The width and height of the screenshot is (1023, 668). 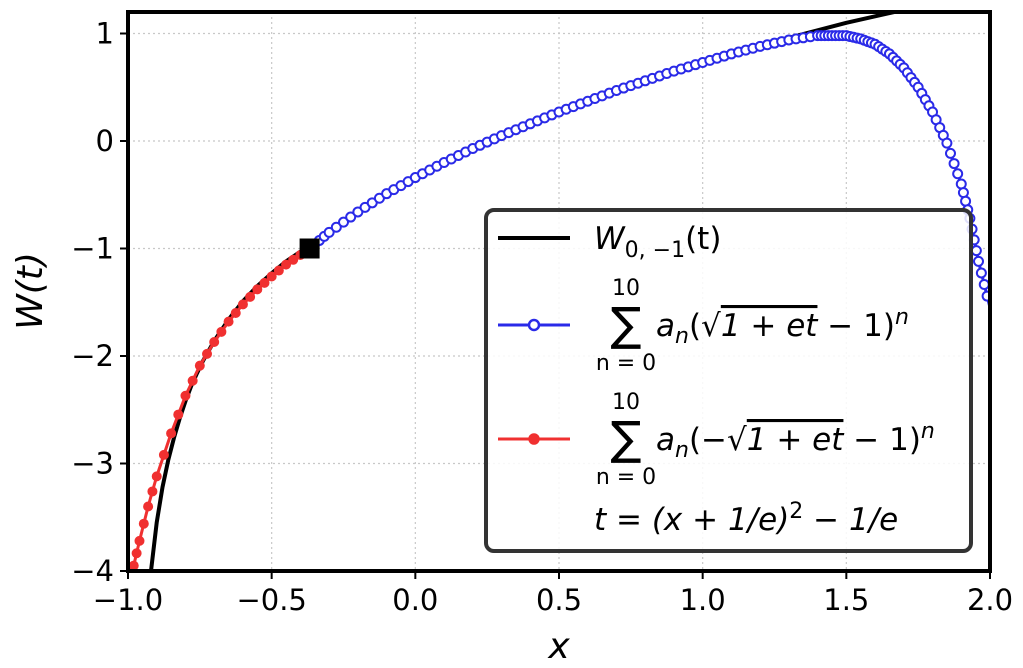 I want to click on legend-swatch-red-marker, so click(x=534, y=439).